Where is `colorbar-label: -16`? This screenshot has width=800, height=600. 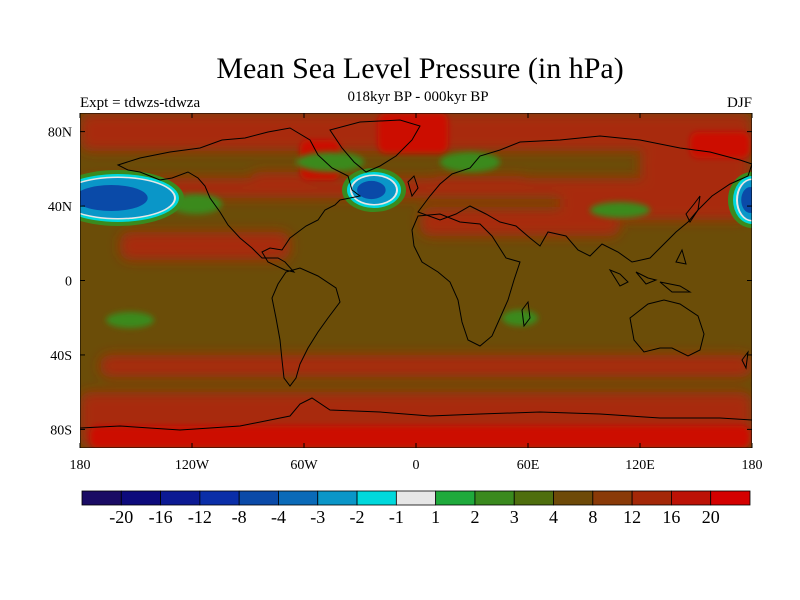
colorbar-label: -16 is located at coordinates (161, 517).